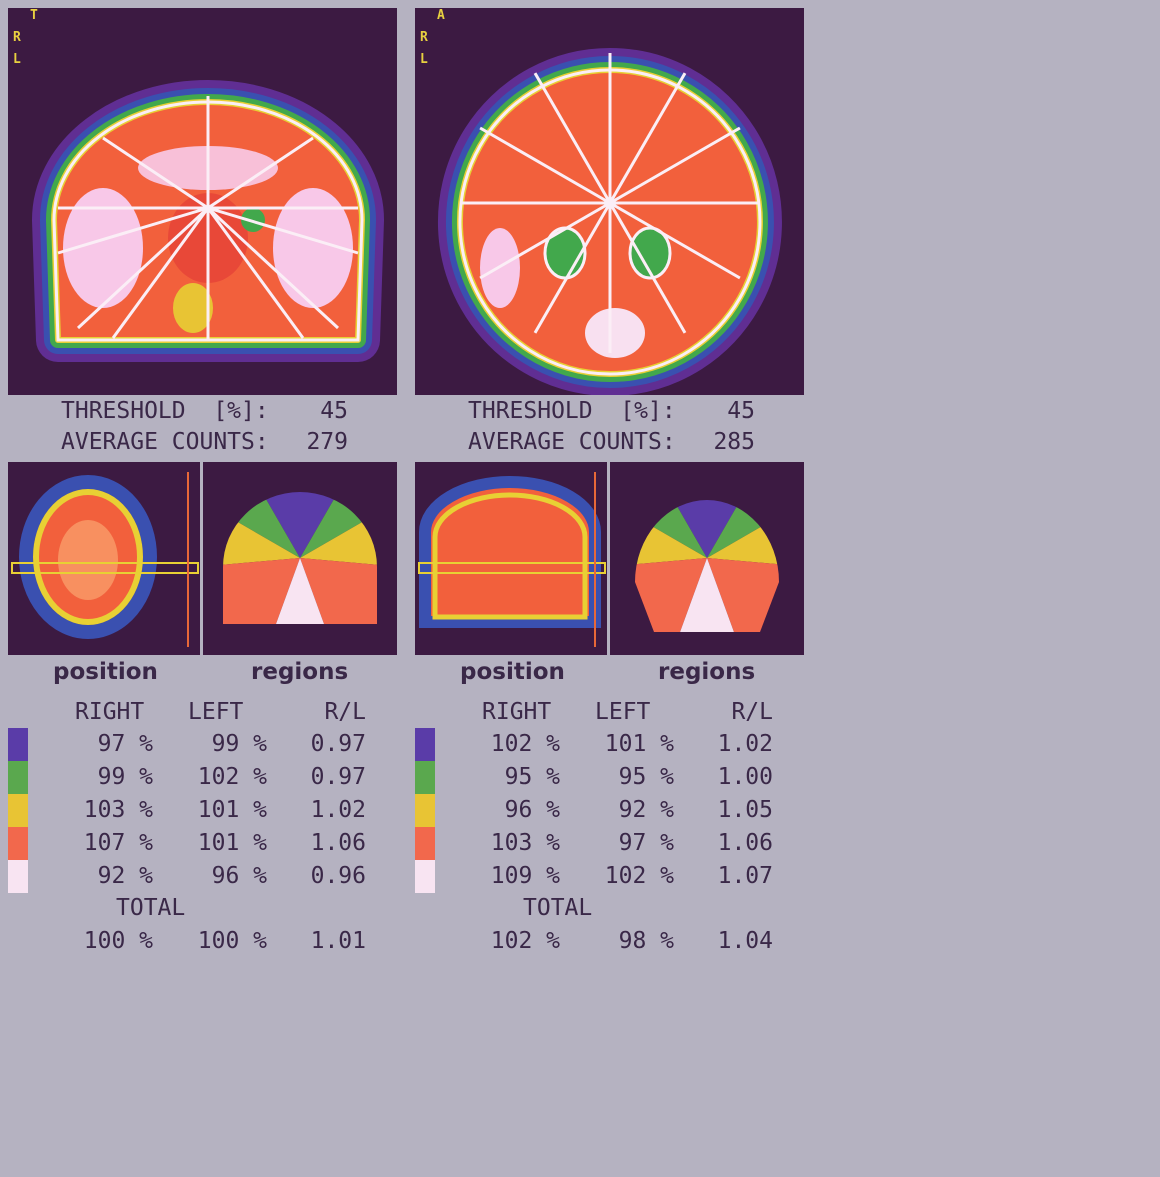 This screenshot has width=1160, height=1177. I want to click on column-header: RIGHT, so click(517, 712).